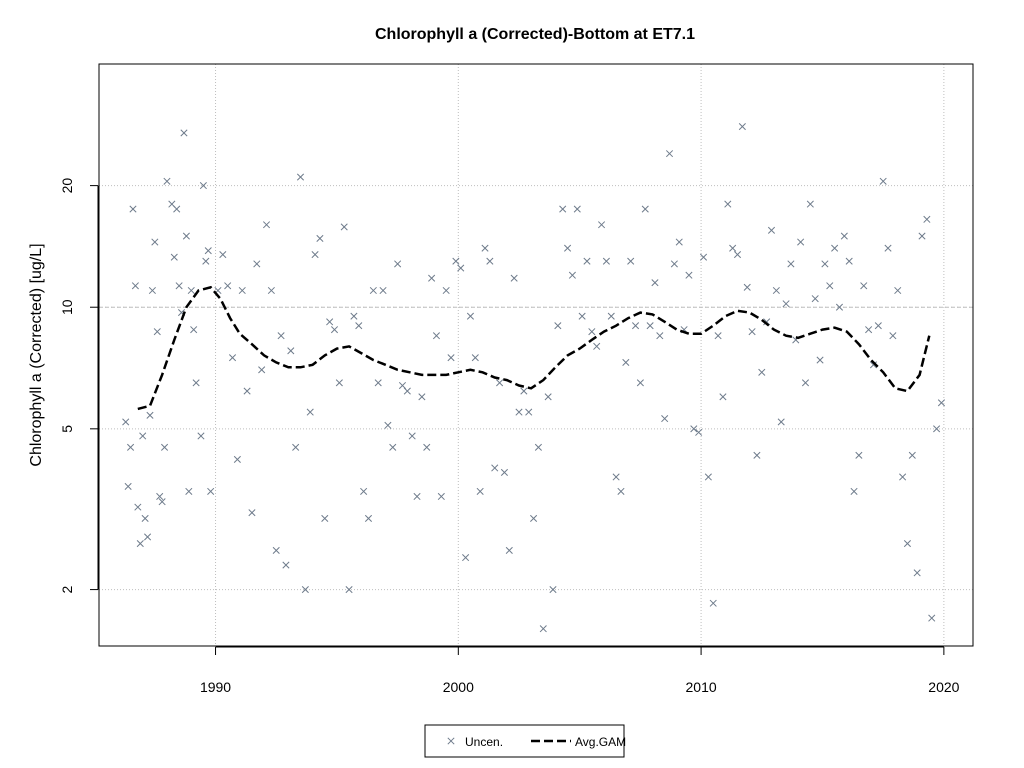  Describe the element at coordinates (451, 741) in the screenshot. I see `legend-marker-uncen` at that location.